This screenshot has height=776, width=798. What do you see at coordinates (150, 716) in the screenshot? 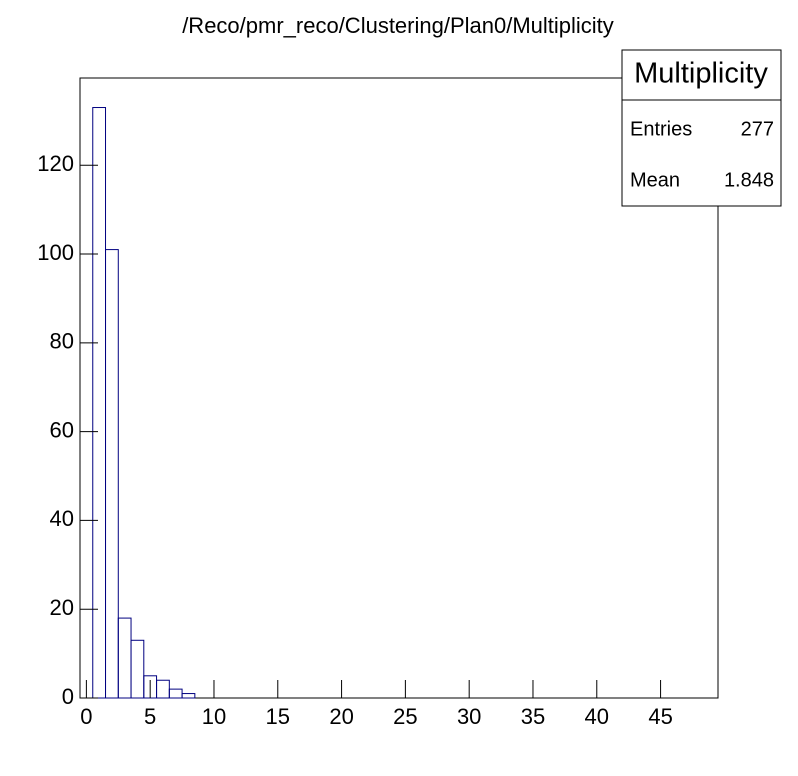
I see `x-tick-label: 5` at bounding box center [150, 716].